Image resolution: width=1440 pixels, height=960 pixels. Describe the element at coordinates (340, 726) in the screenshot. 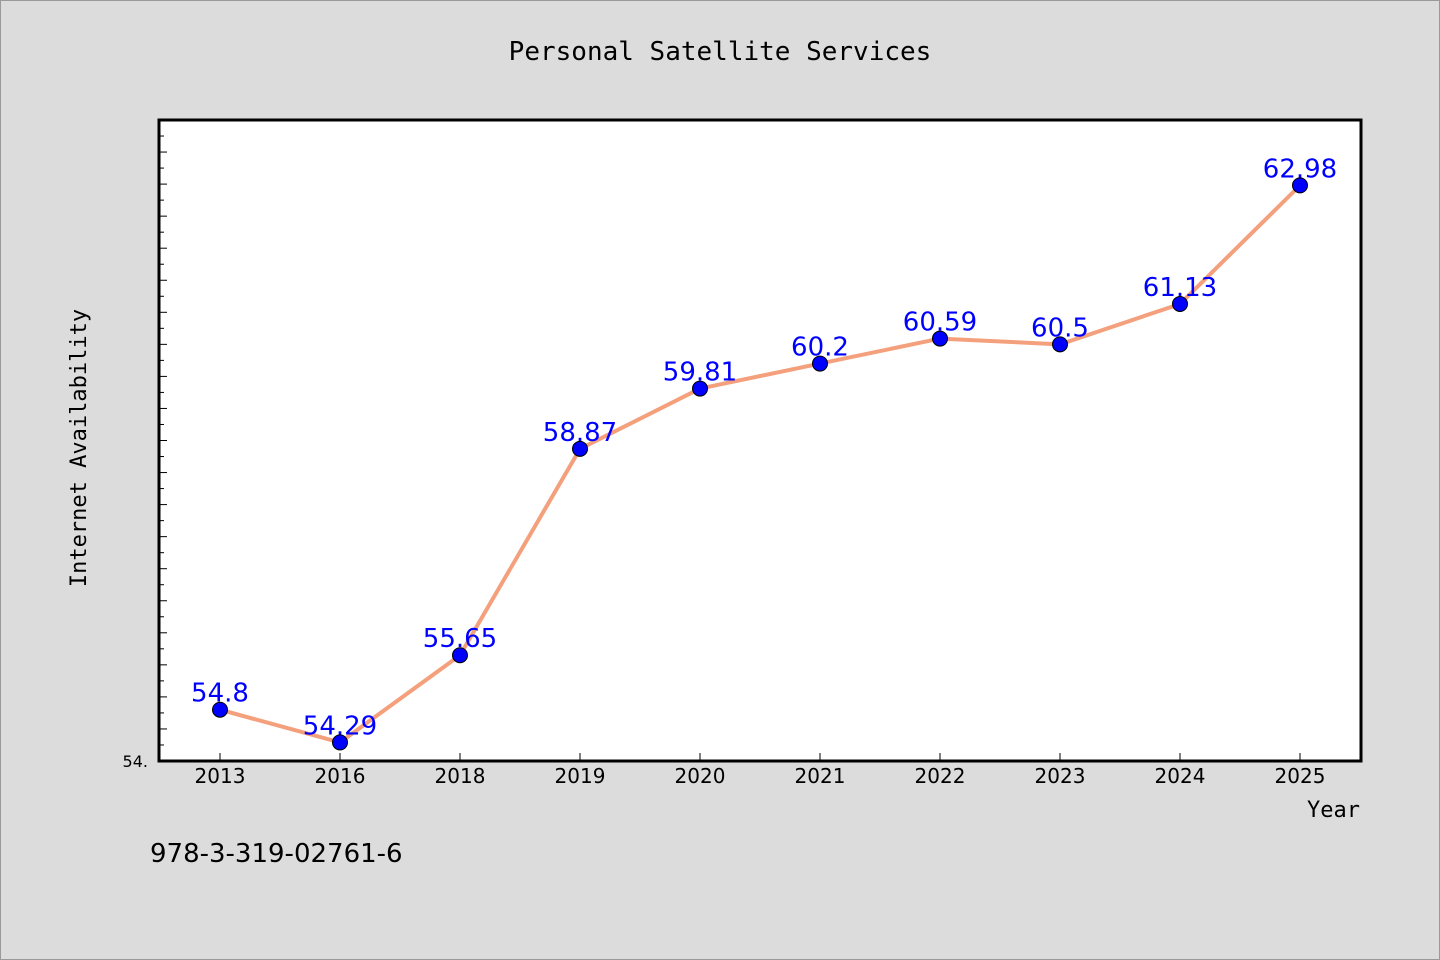

I see `data-label: 54.29` at that location.